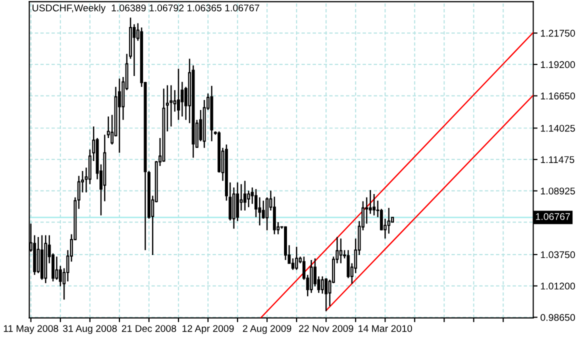 The image size is (586, 340). Describe the element at coordinates (149, 328) in the screenshot. I see `x-tick-label: 21 Dec 2008` at that location.